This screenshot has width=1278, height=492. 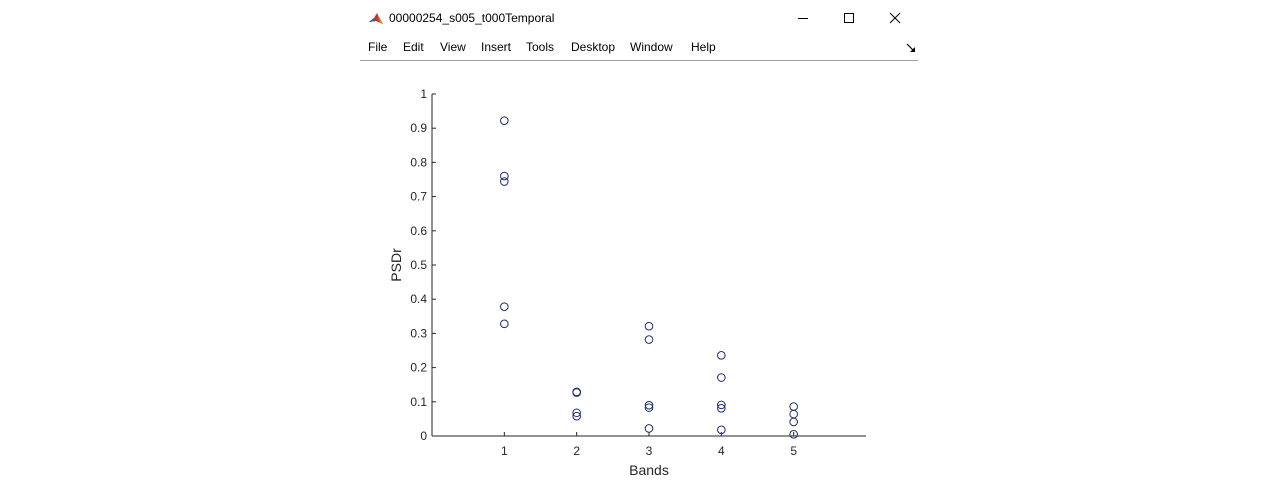 I want to click on y-axis-ticks: 0 0.1 0.2 0.3 0.4 0.5 0.6 0.7 0.8 0.9 1, so click(x=423, y=265).